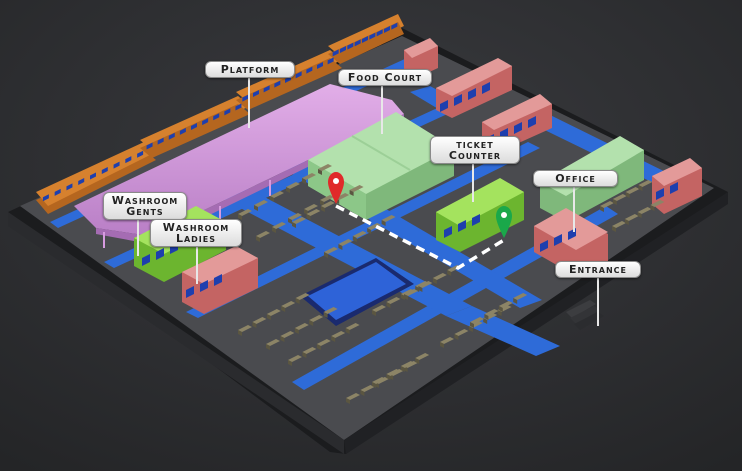 The image size is (742, 471). I want to click on food-court-label-text: Food Court, so click(385, 77).